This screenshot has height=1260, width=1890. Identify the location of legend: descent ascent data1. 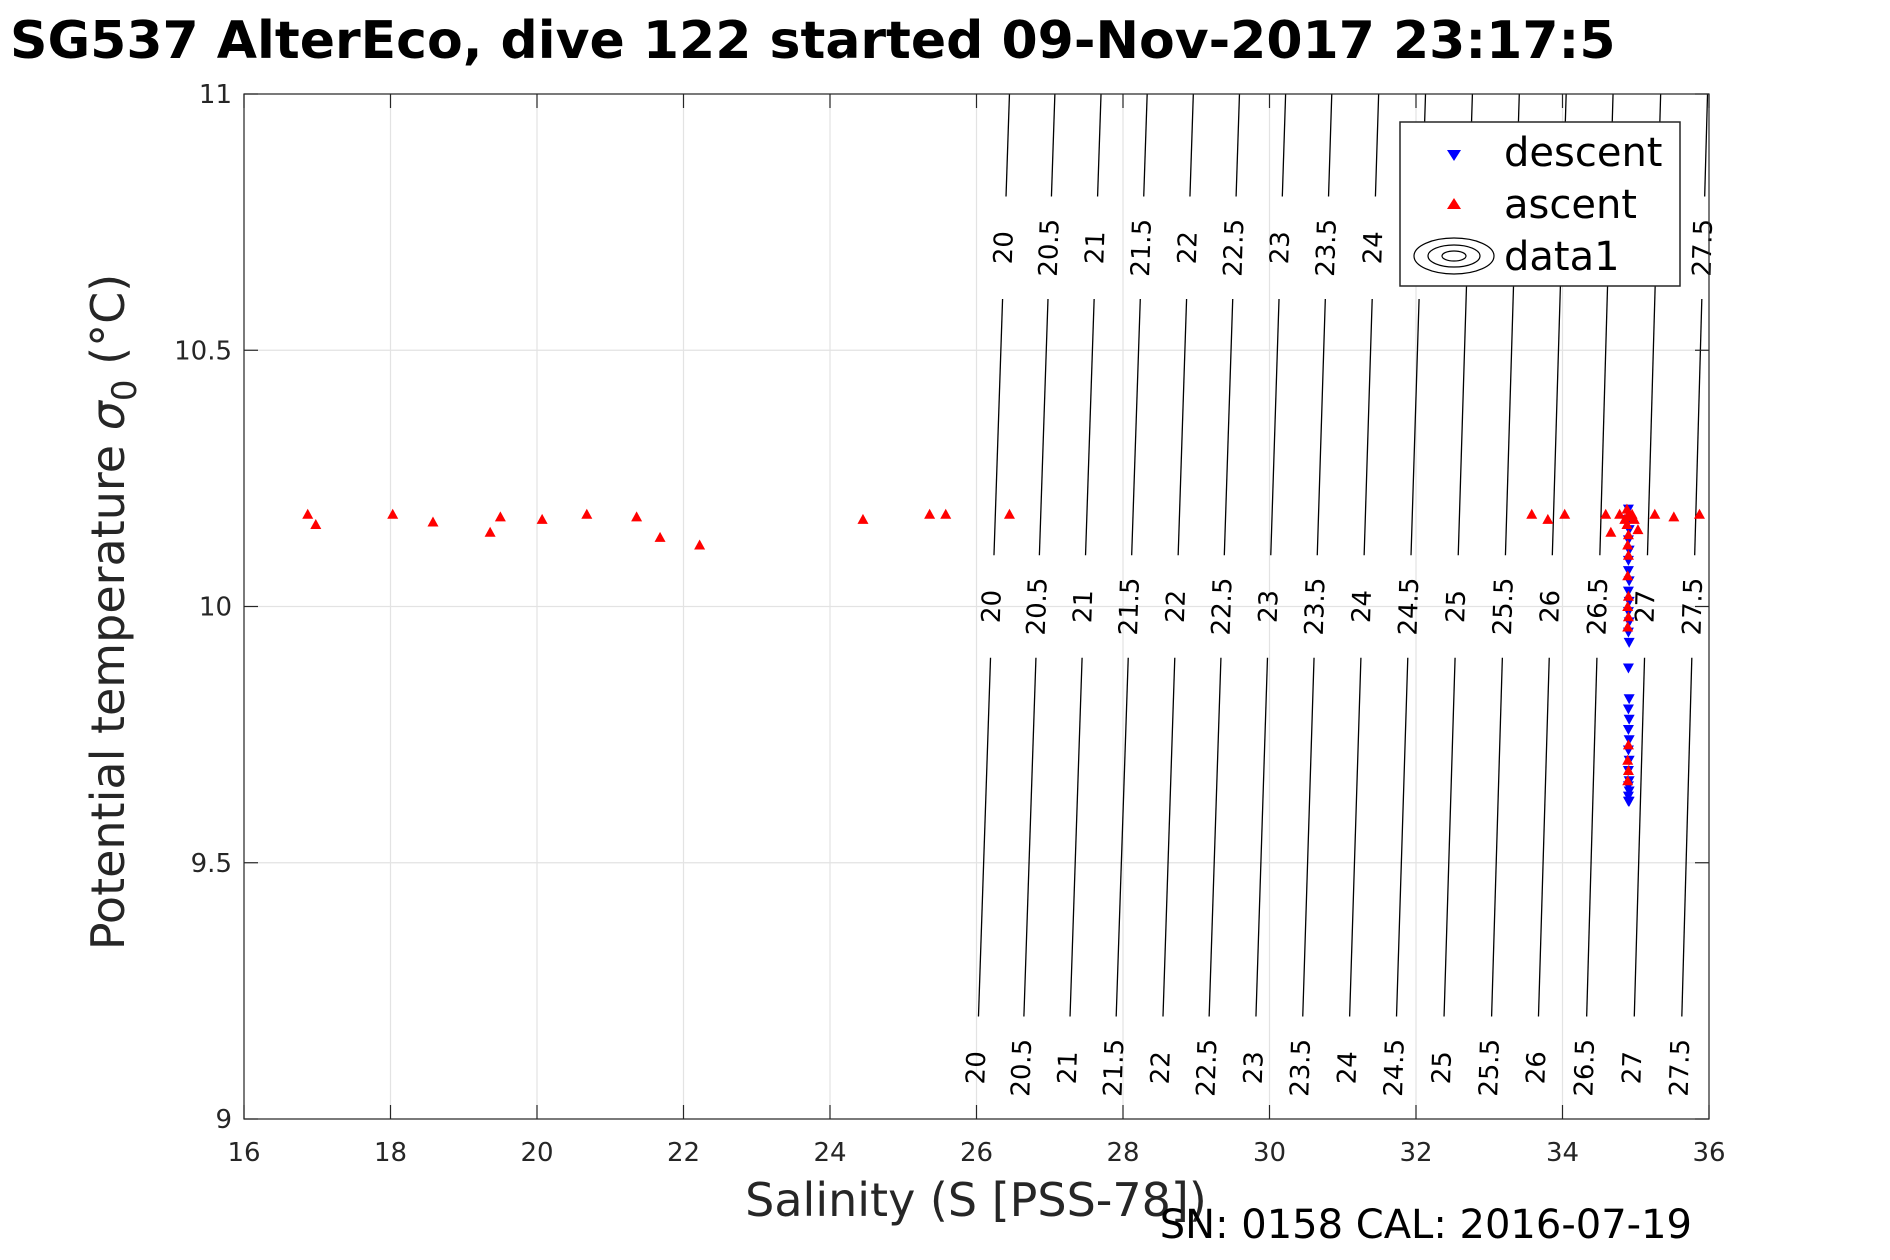
(1540, 204).